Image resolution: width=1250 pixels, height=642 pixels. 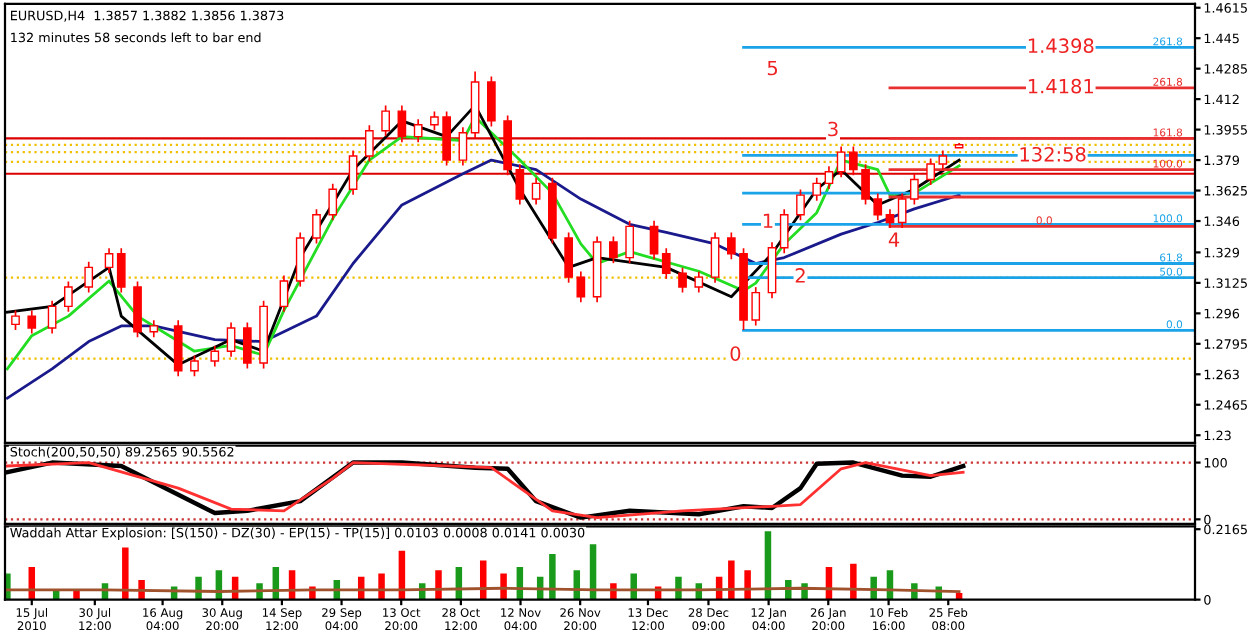 I want to click on annotation: 1.4181, so click(x=1060, y=86).